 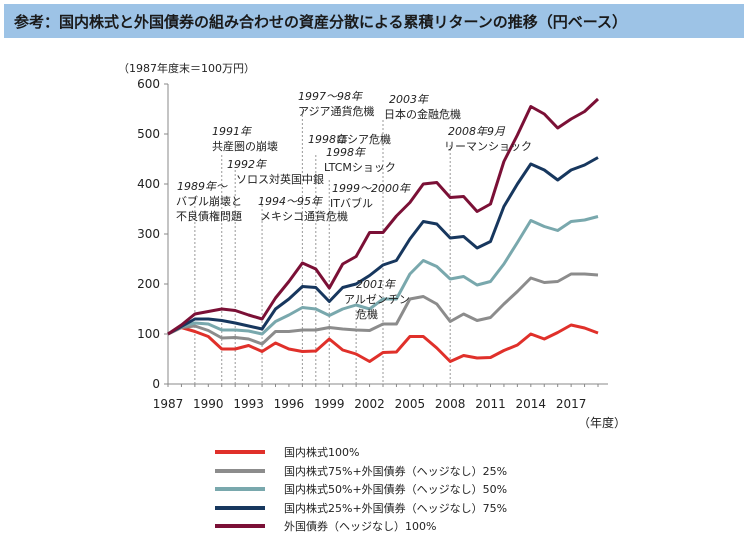 I want to click on legend-item: 国内株式75%+外国債券（ヘッジなし）25%, so click(x=425, y=471).